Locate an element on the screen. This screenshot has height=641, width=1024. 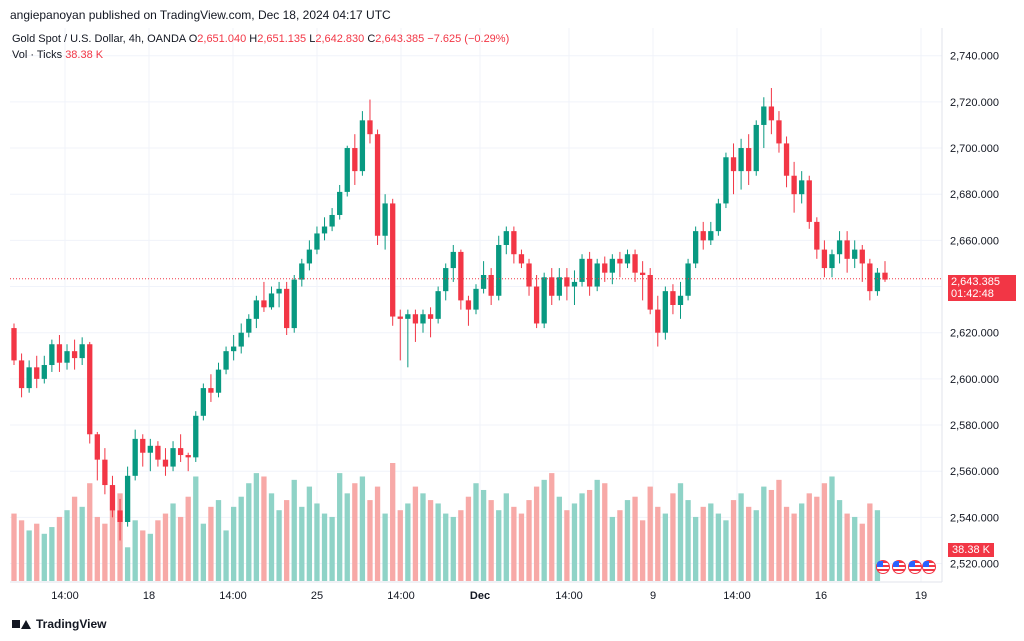
tradingview-logo-icon is located at coordinates (22, 624).